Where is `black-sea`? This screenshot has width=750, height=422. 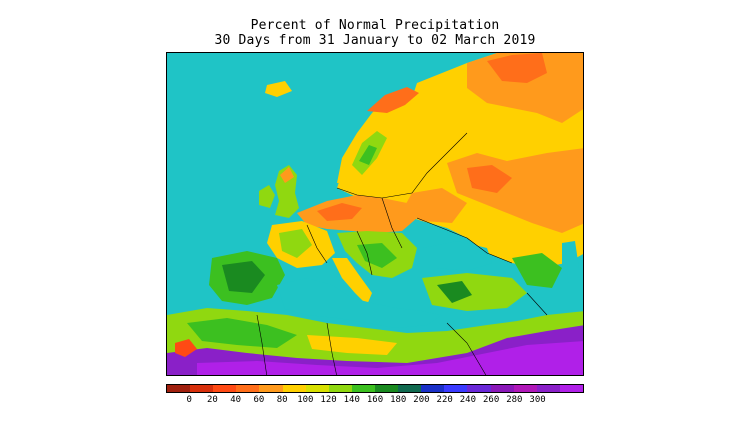 black-sea is located at coordinates (457, 256).